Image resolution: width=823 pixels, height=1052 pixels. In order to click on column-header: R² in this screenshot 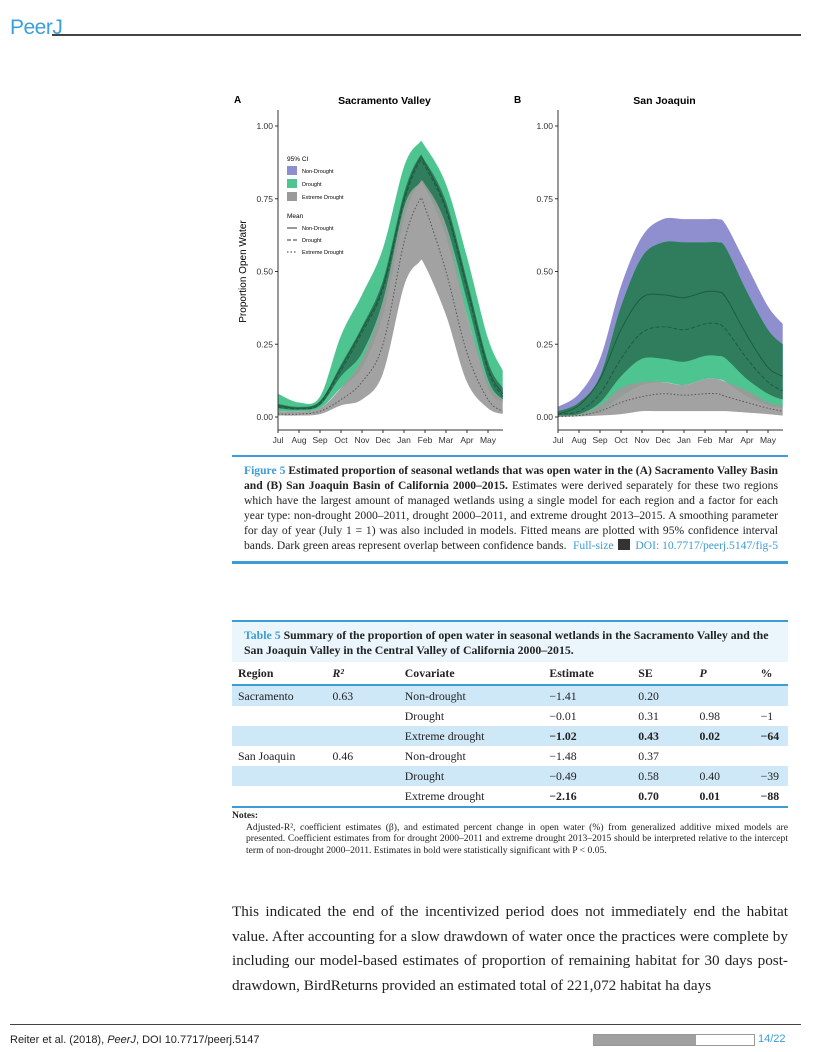, I will do `click(362, 674)`.